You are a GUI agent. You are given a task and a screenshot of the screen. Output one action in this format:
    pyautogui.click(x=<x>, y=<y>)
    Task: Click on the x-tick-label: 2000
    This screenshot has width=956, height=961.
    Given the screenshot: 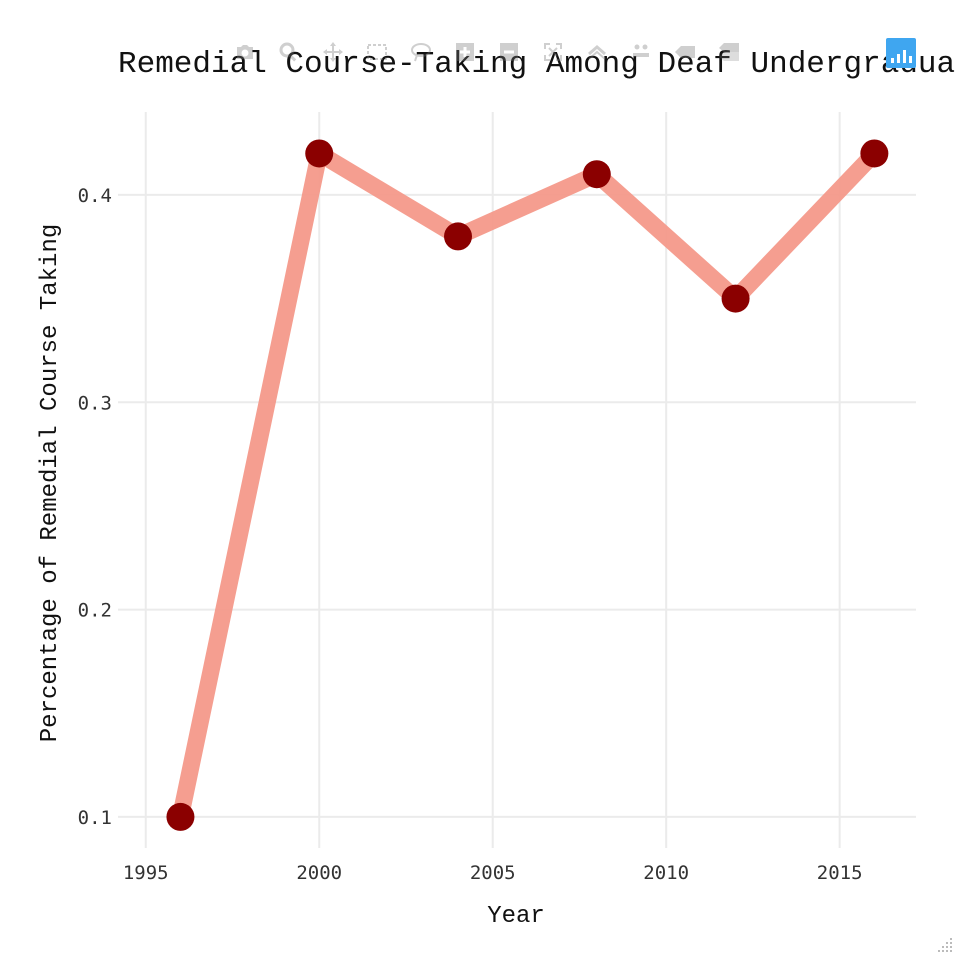 What is the action you would take?
    pyautogui.click(x=319, y=873)
    